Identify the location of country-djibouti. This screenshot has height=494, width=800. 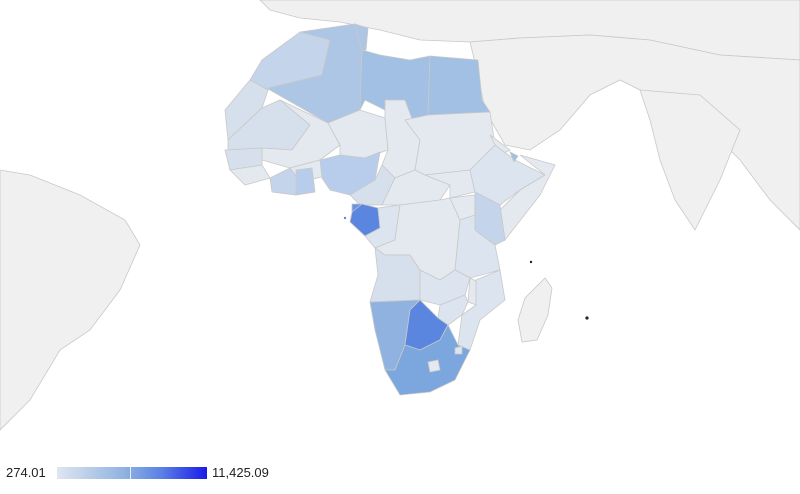
(514, 157).